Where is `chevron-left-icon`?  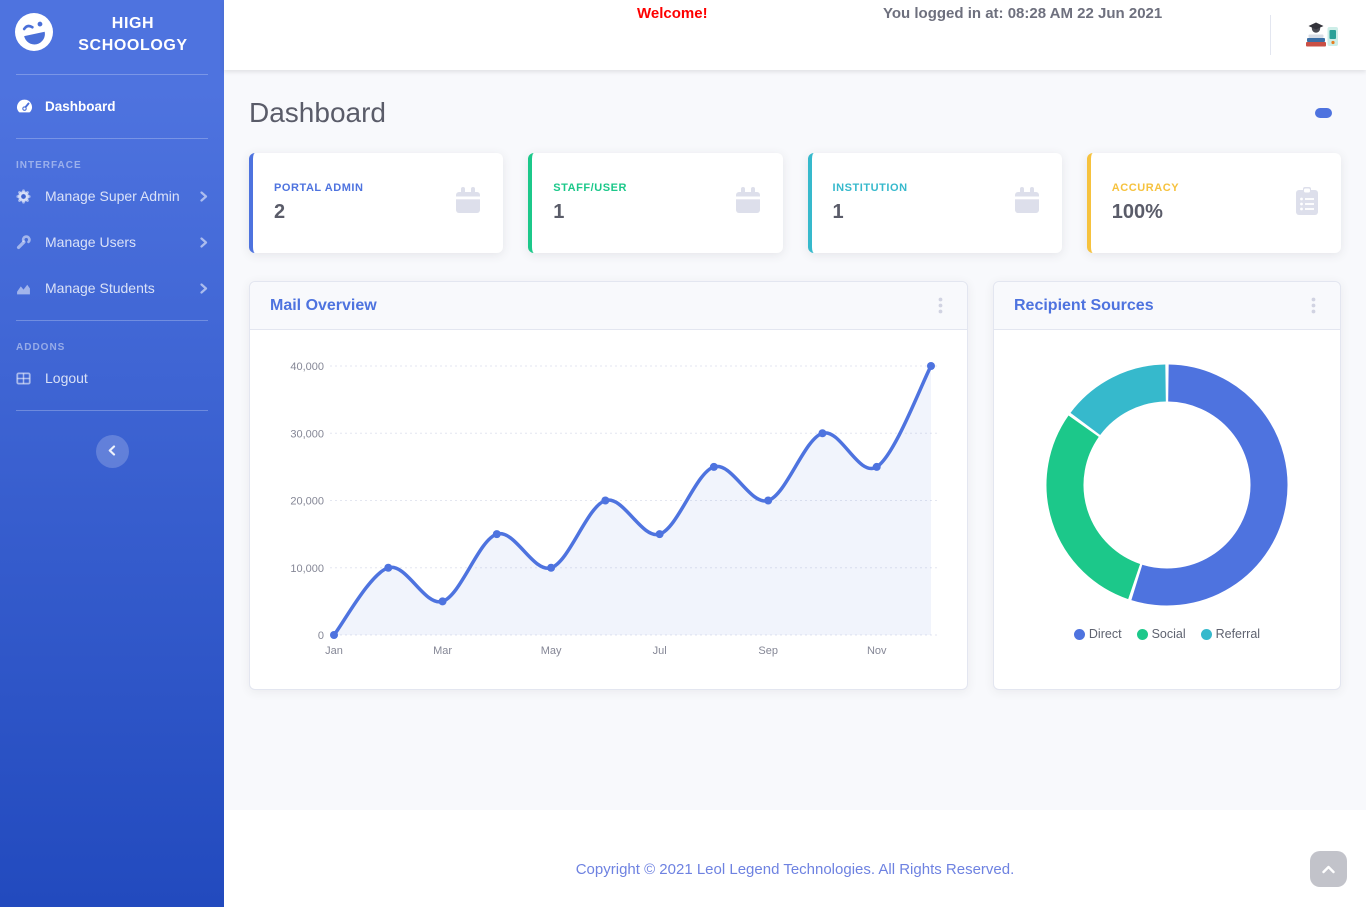 chevron-left-icon is located at coordinates (112, 451).